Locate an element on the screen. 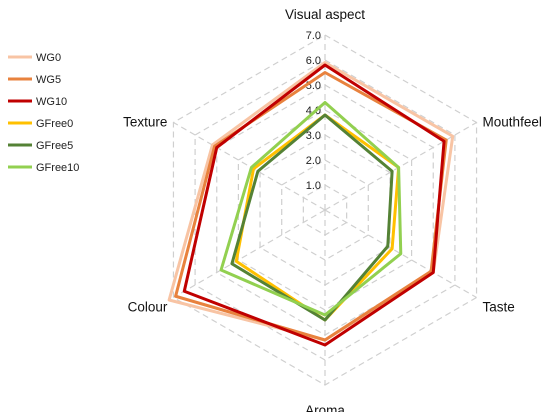 Image resolution: width=550 pixels, height=412 pixels. legend-label: WG10 is located at coordinates (51, 102).